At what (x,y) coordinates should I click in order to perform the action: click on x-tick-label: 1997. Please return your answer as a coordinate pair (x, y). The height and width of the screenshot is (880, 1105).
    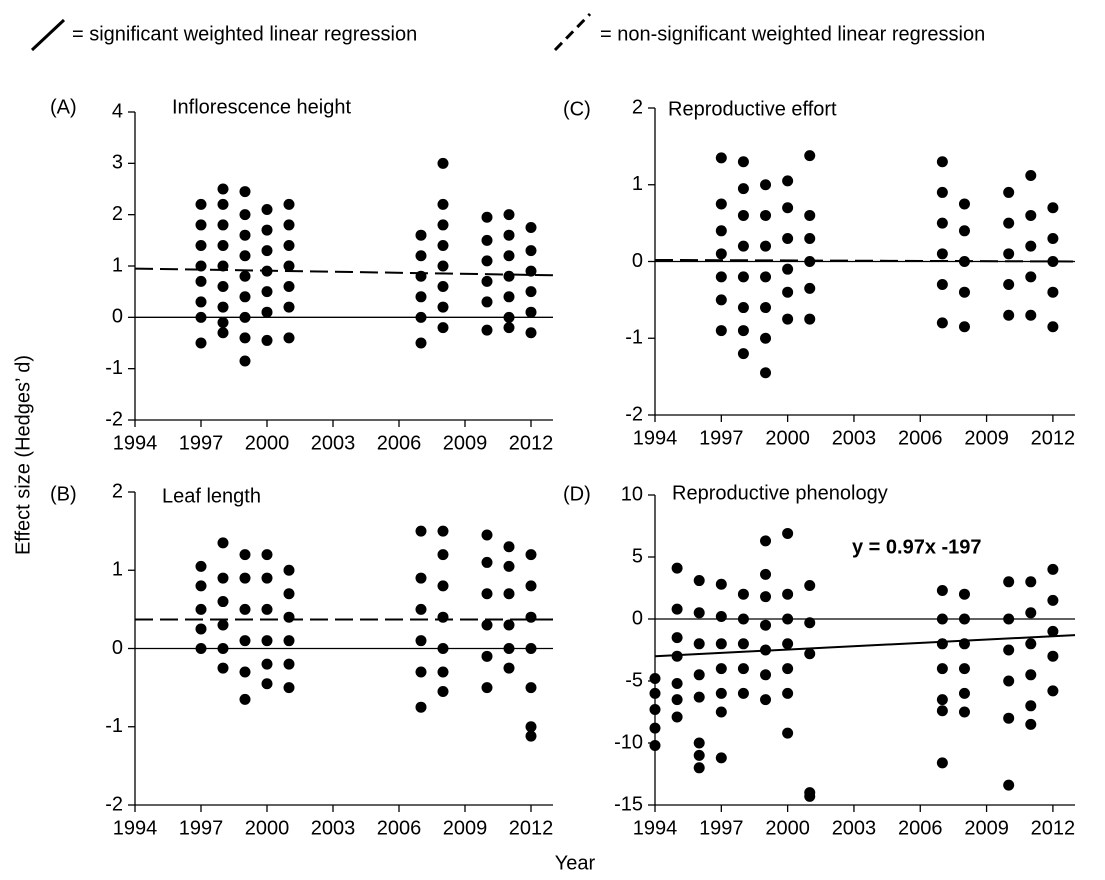
    Looking at the image, I should click on (721, 438).